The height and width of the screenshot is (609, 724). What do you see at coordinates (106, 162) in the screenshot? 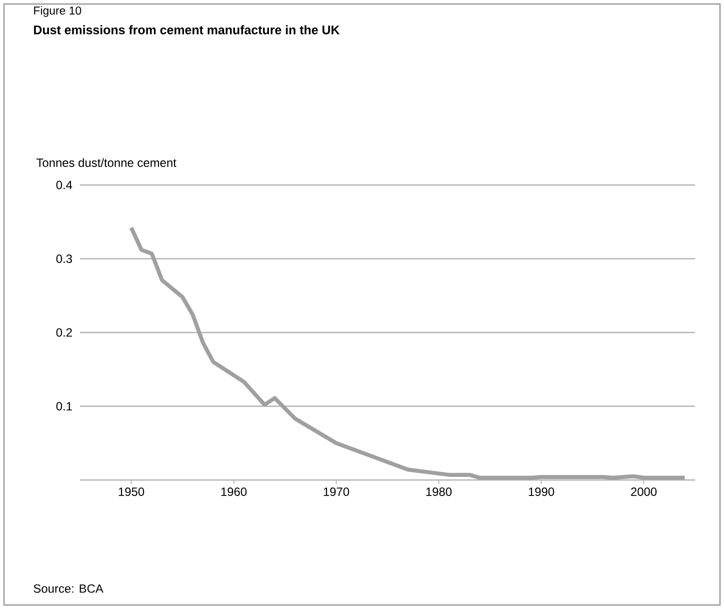
I see `y-axis-title: Tonnes dust/tonne cement` at bounding box center [106, 162].